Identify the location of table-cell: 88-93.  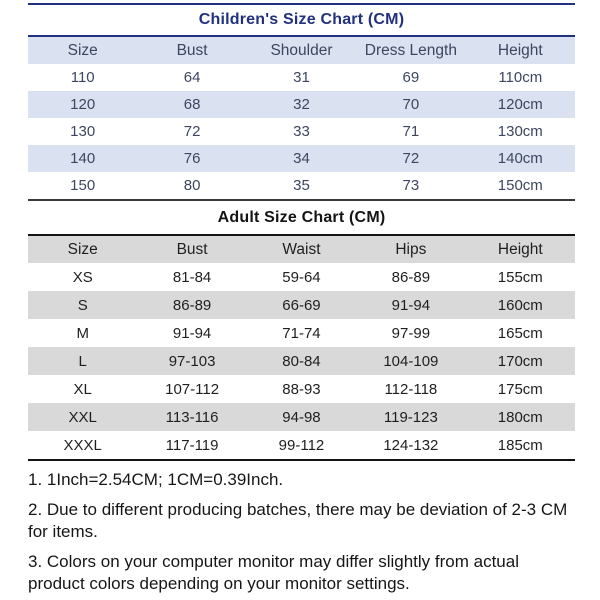
(301, 389).